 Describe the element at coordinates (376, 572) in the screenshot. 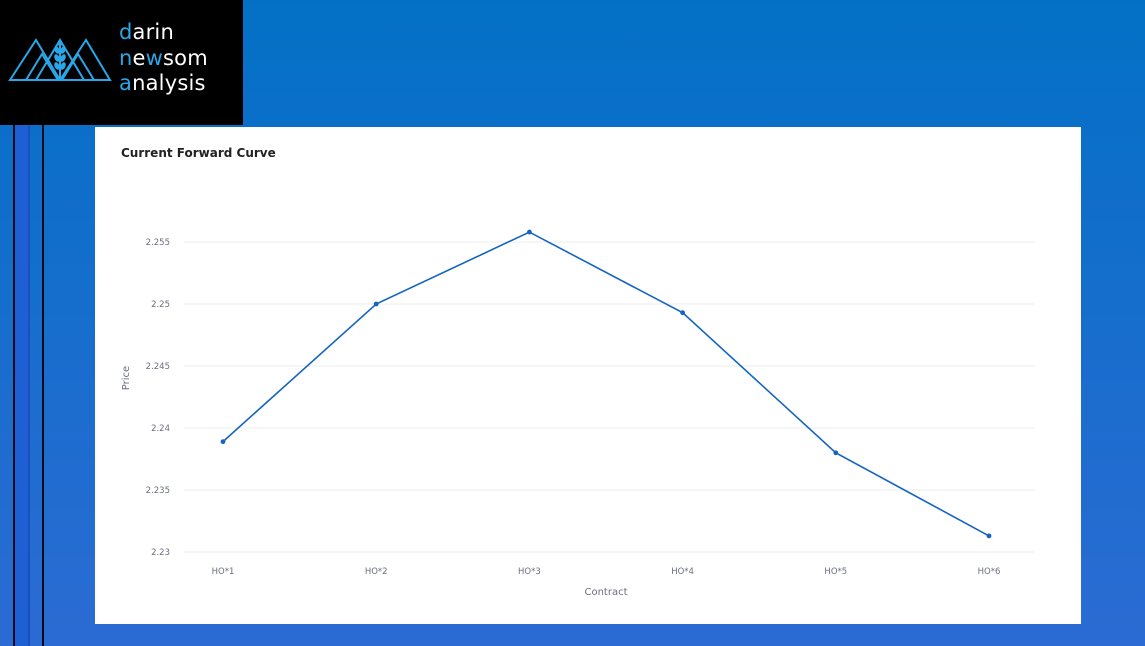

I see `x-tick-label: HO*2` at that location.